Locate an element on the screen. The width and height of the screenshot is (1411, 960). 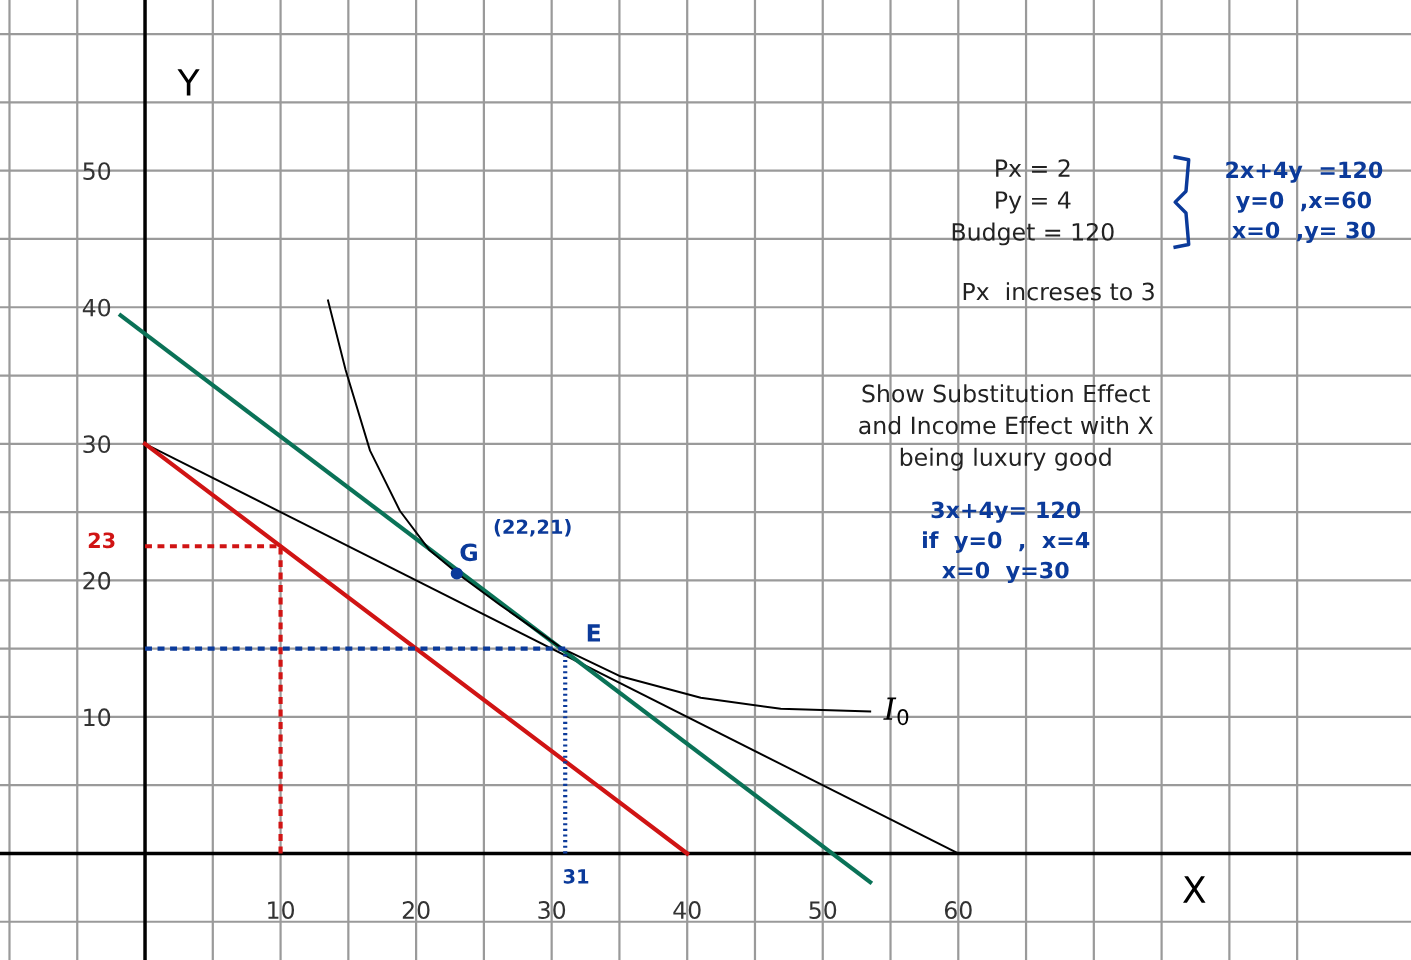
y-tick-label: 40 is located at coordinates (96, 307).